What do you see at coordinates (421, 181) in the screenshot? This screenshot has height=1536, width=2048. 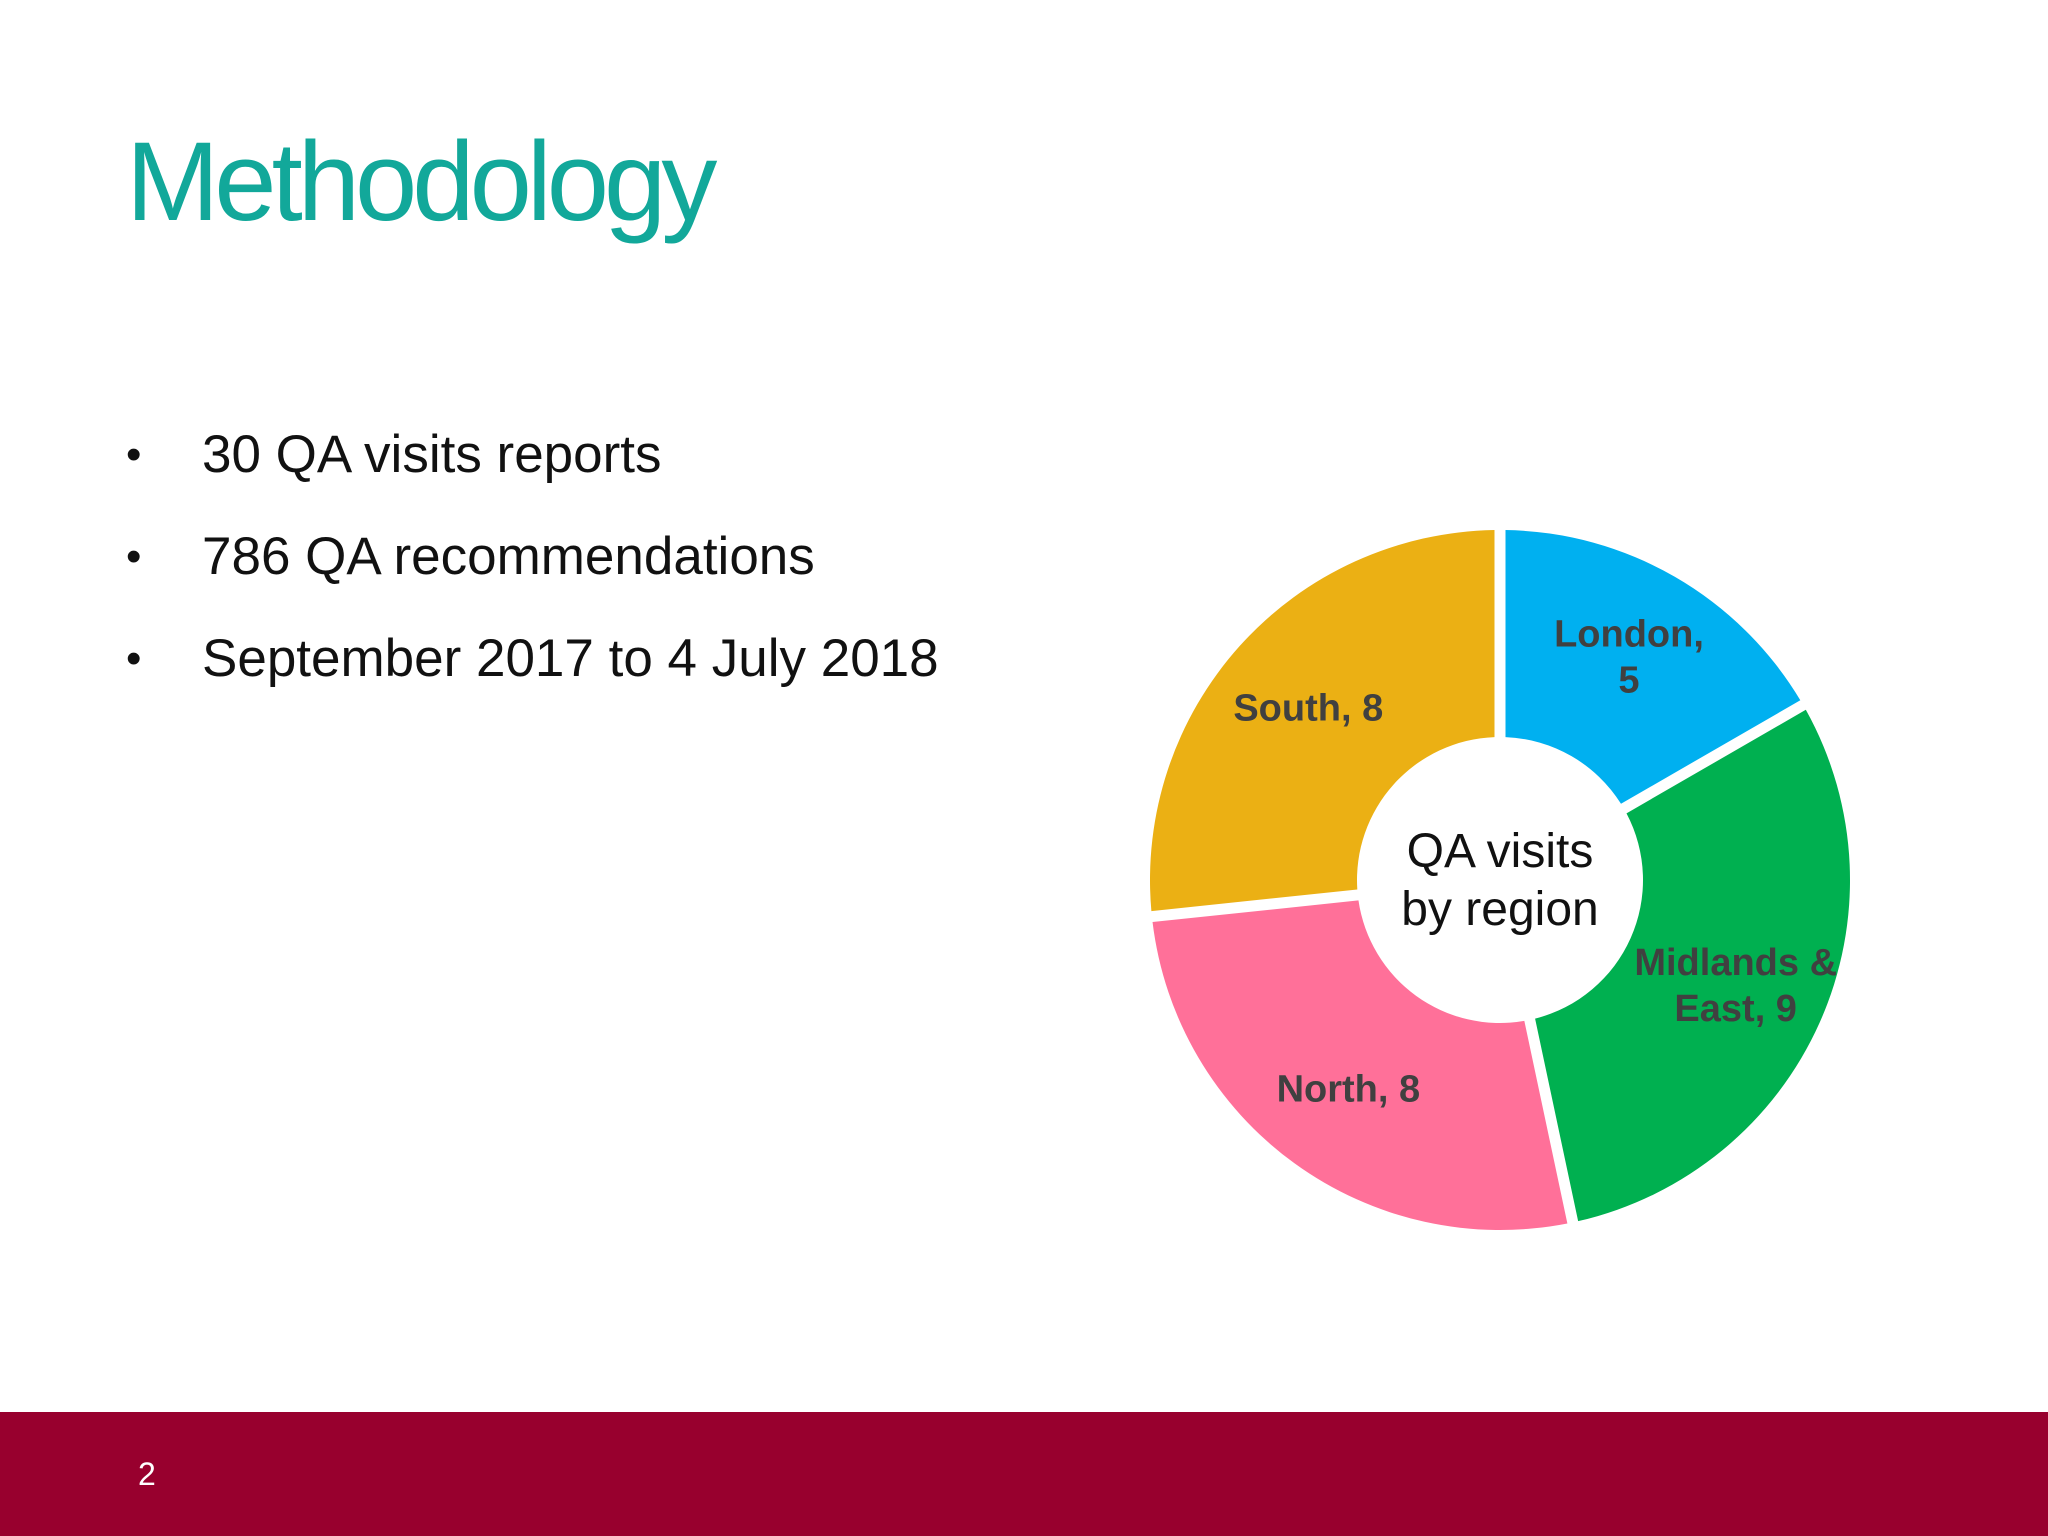 I see `slide-title: Methodology` at bounding box center [421, 181].